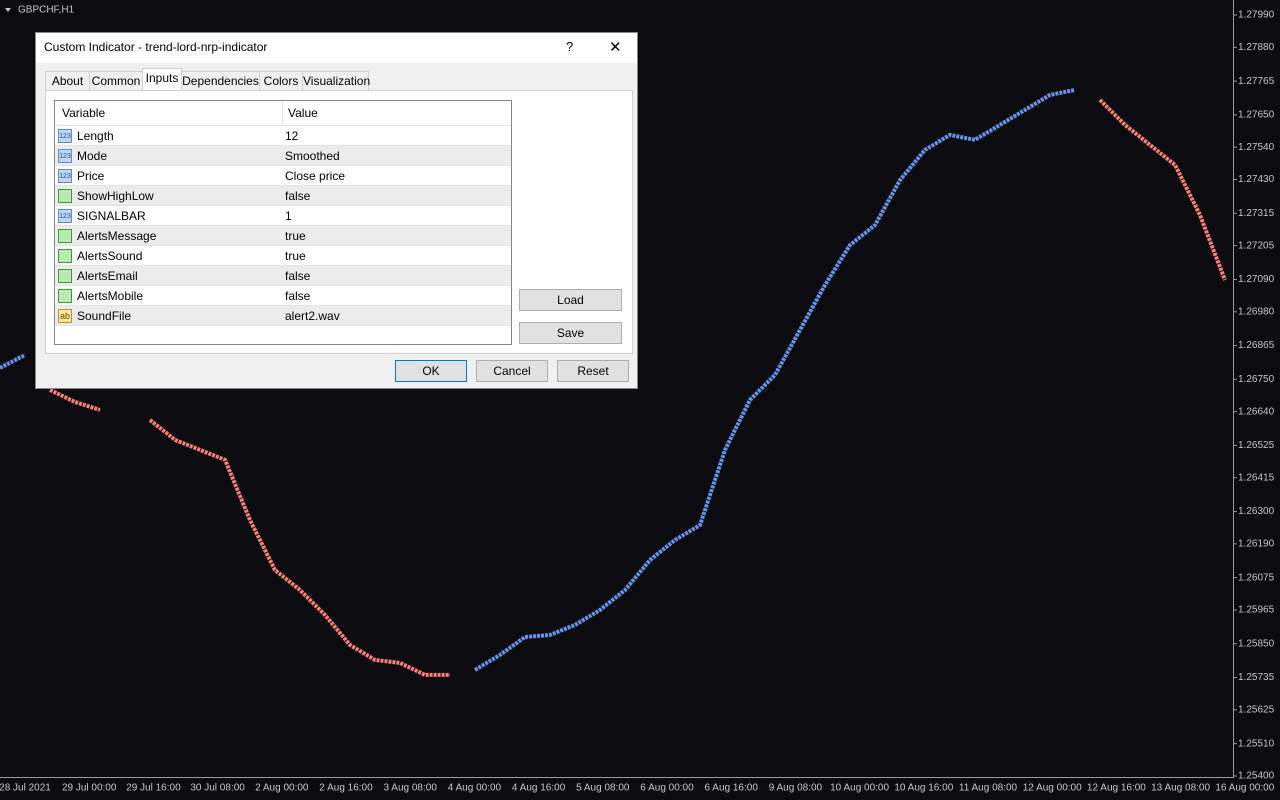 The height and width of the screenshot is (800, 1280). I want to click on variable-name: SoundFile, so click(104, 316).